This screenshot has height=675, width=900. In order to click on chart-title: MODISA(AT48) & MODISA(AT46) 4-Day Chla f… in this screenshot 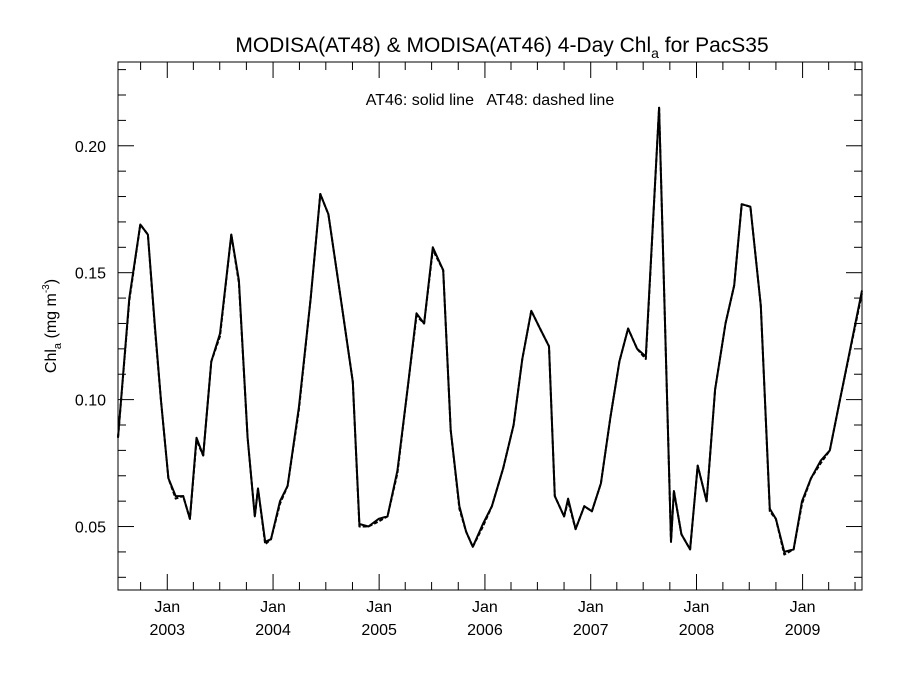, I will do `click(501, 47)`.